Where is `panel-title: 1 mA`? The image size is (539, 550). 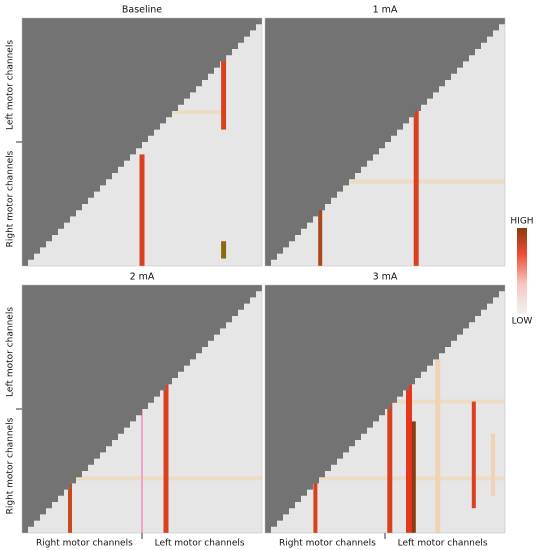
panel-title: 1 mA is located at coordinates (385, 10).